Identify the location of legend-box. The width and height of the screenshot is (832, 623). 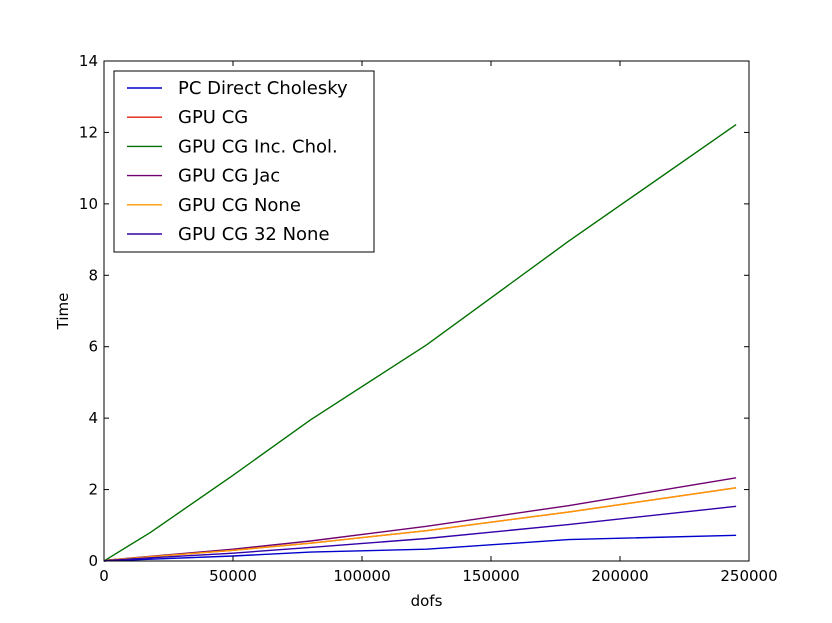
(244, 161).